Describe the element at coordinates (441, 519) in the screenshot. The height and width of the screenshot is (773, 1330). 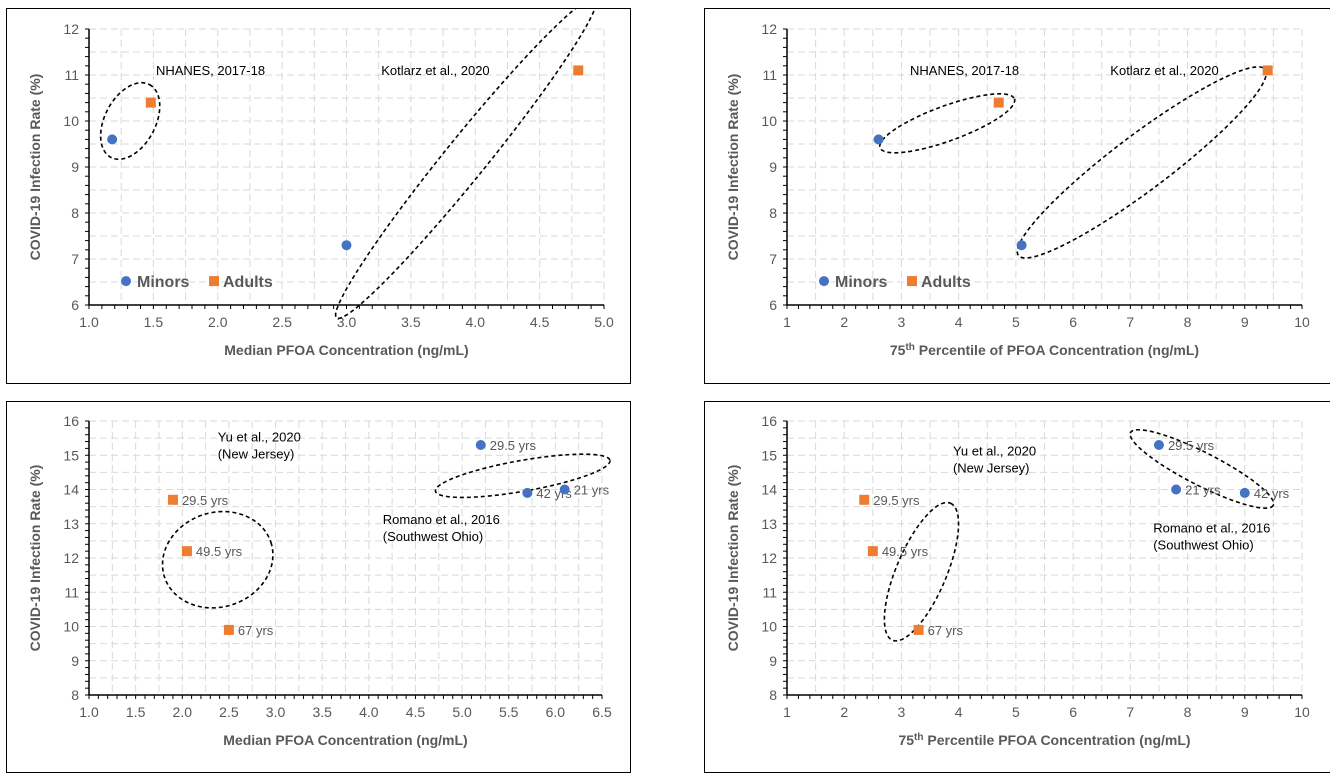
I see `annotation-text: Romano et al., 2016` at that location.